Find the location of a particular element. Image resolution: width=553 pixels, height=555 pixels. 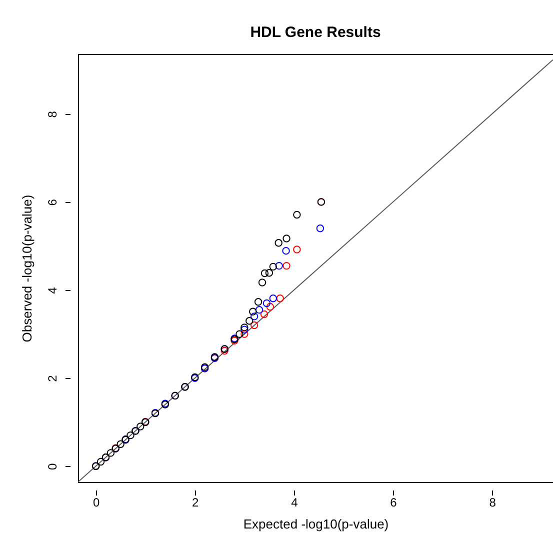

y-tick-label: 8 is located at coordinates (53, 114).